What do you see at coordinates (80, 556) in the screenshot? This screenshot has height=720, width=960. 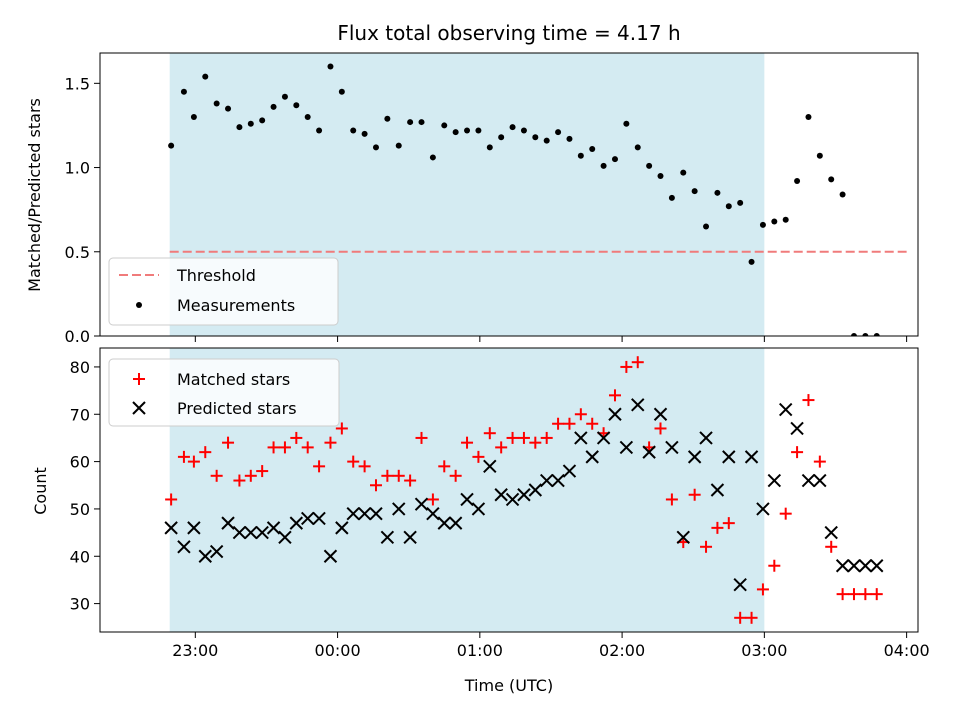 I see `y-tick-label: 40` at bounding box center [80, 556].